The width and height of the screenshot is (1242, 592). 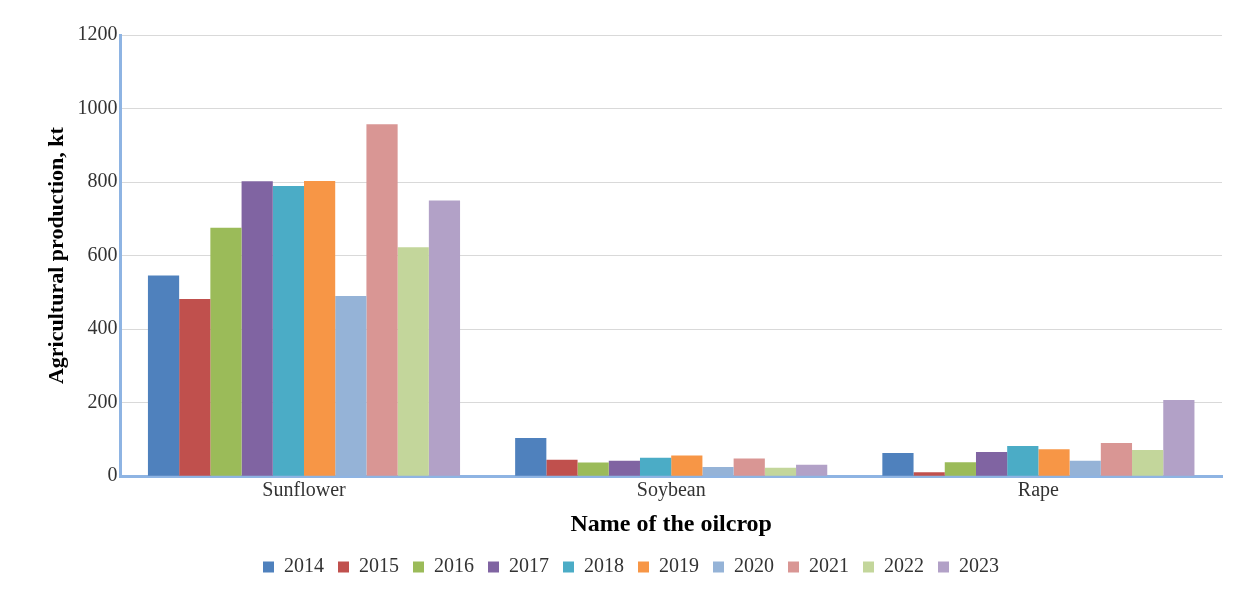 I want to click on y-tick-label: 800, so click(x=102, y=180).